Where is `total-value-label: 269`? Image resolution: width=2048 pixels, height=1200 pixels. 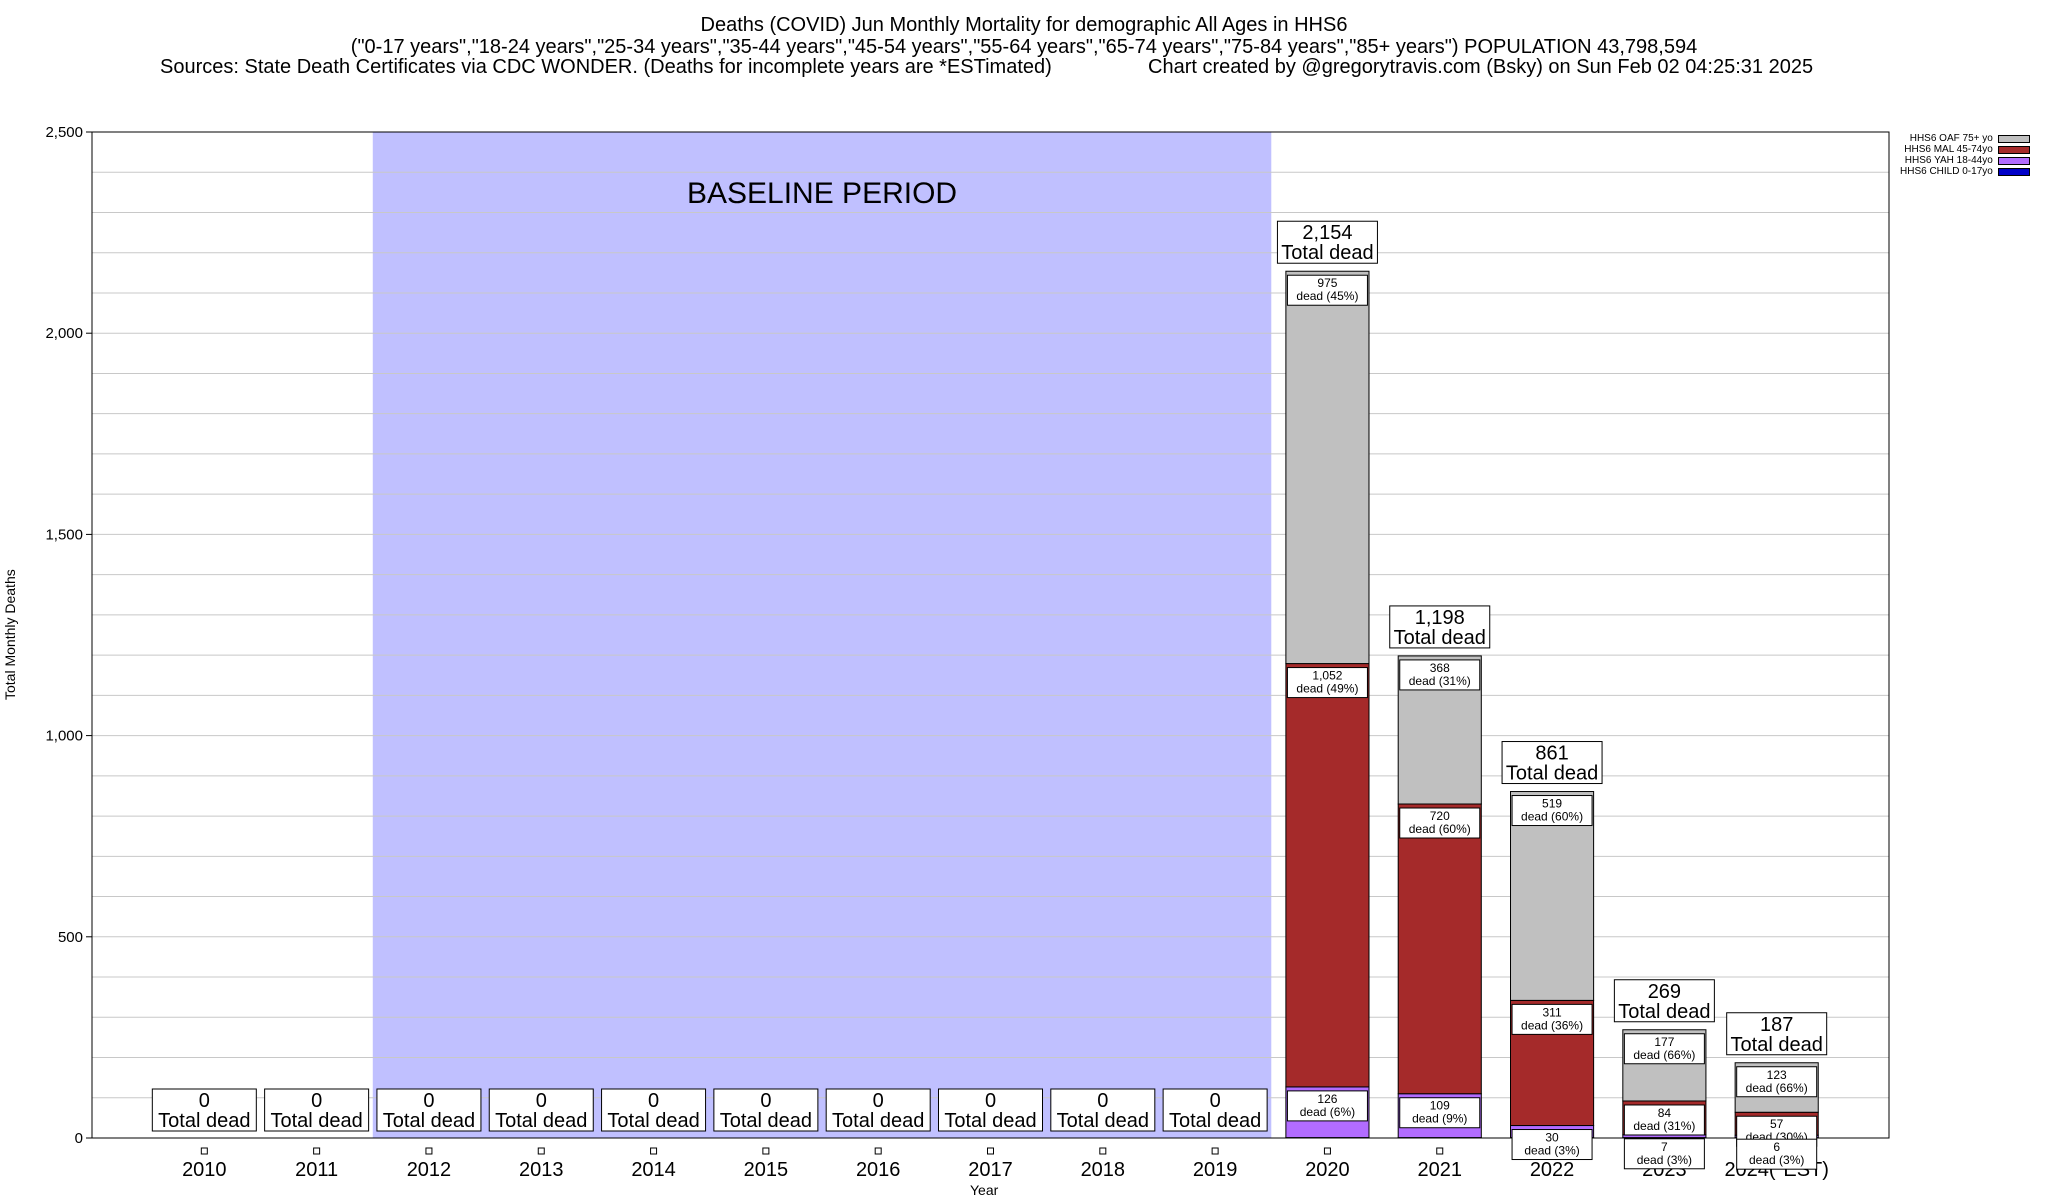 total-value-label: 269 is located at coordinates (1664, 992).